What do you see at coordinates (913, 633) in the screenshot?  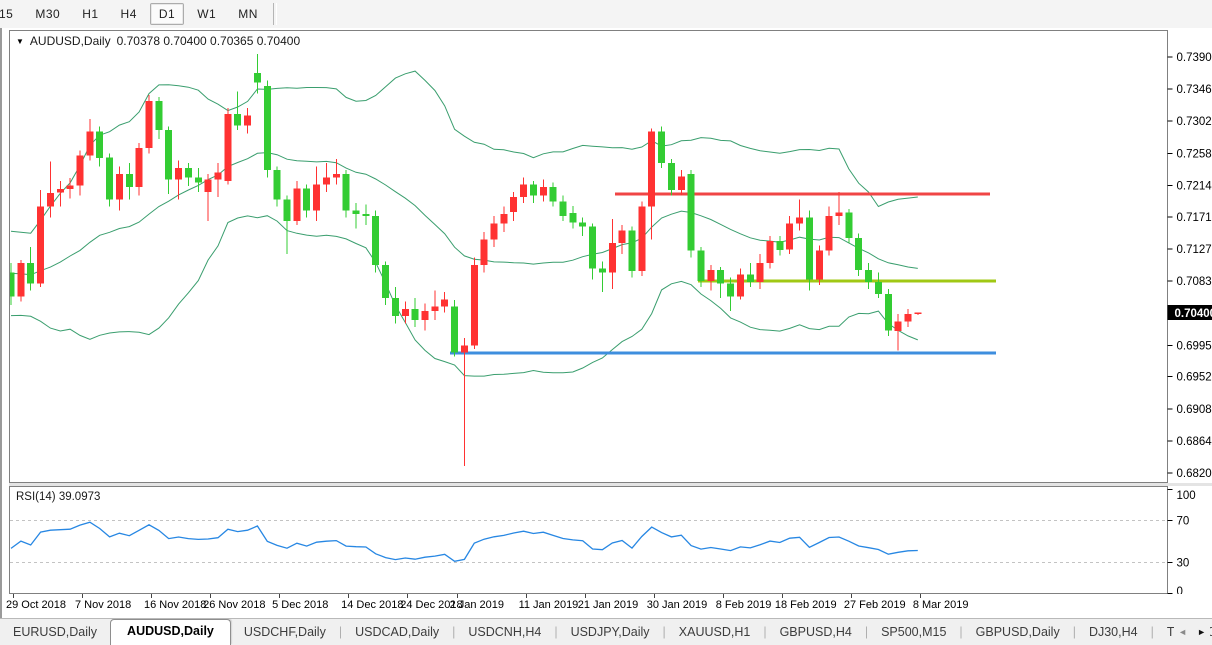 I see `symbol-tab-sp500: SP500,M15` at bounding box center [913, 633].